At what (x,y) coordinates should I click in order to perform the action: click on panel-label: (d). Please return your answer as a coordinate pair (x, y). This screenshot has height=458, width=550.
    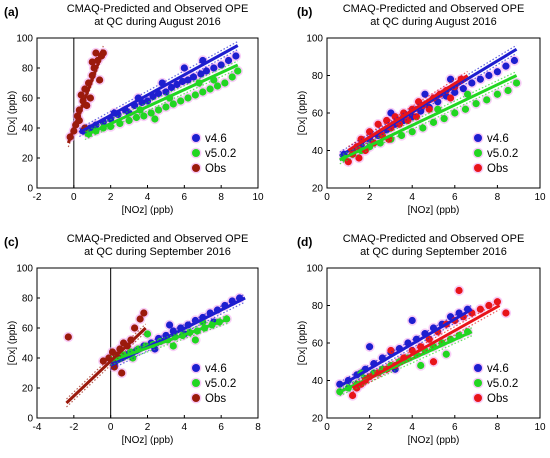
    Looking at the image, I should click on (304, 242).